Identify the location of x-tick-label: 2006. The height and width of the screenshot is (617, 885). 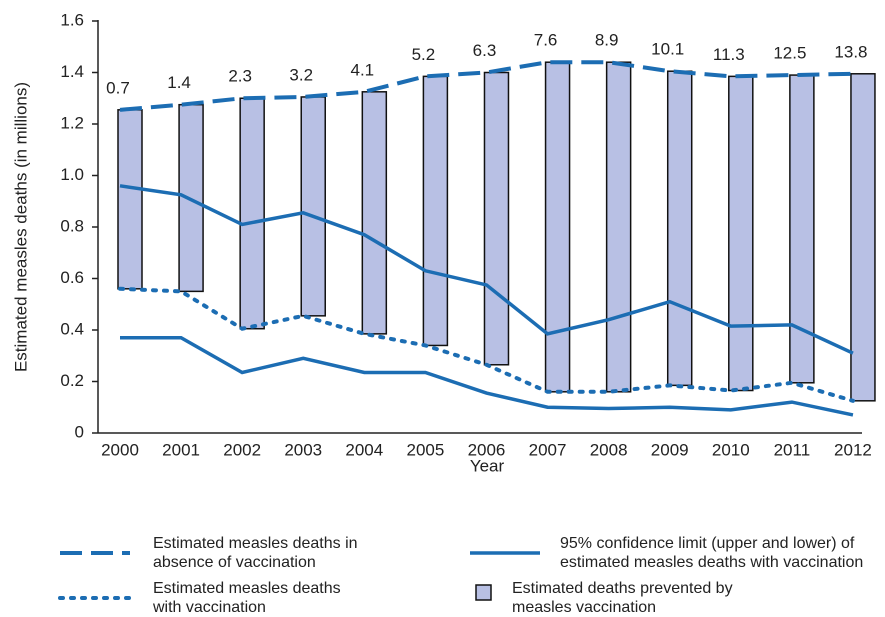
(487, 449).